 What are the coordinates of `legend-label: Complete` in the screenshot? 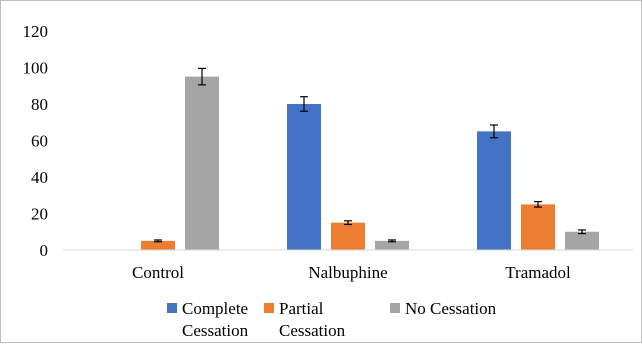 It's located at (215, 308).